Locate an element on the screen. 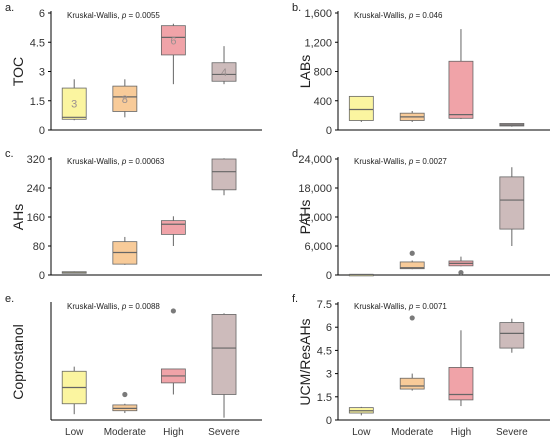  box-count-label: 3 is located at coordinates (74, 105).